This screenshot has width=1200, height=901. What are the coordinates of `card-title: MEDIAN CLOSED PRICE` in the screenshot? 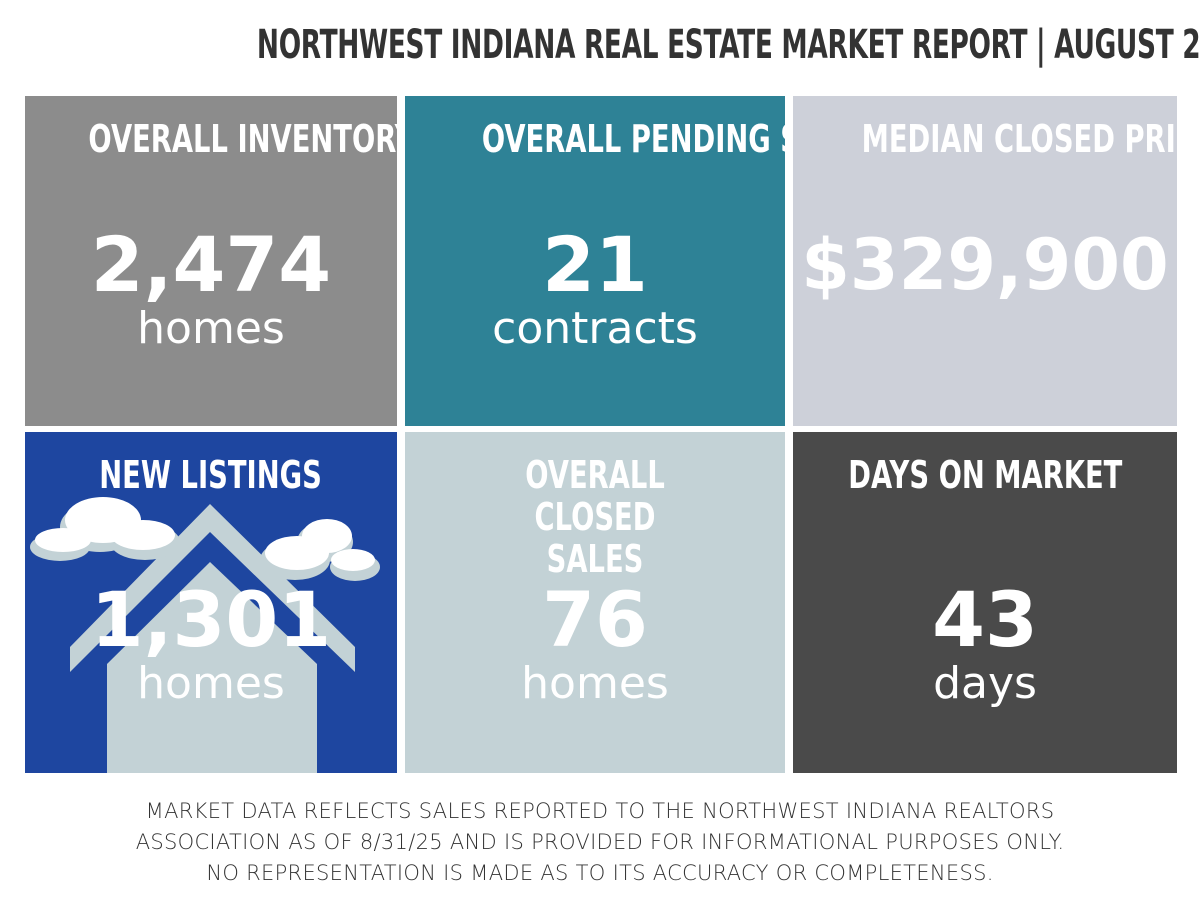 It's located at (1019, 139).